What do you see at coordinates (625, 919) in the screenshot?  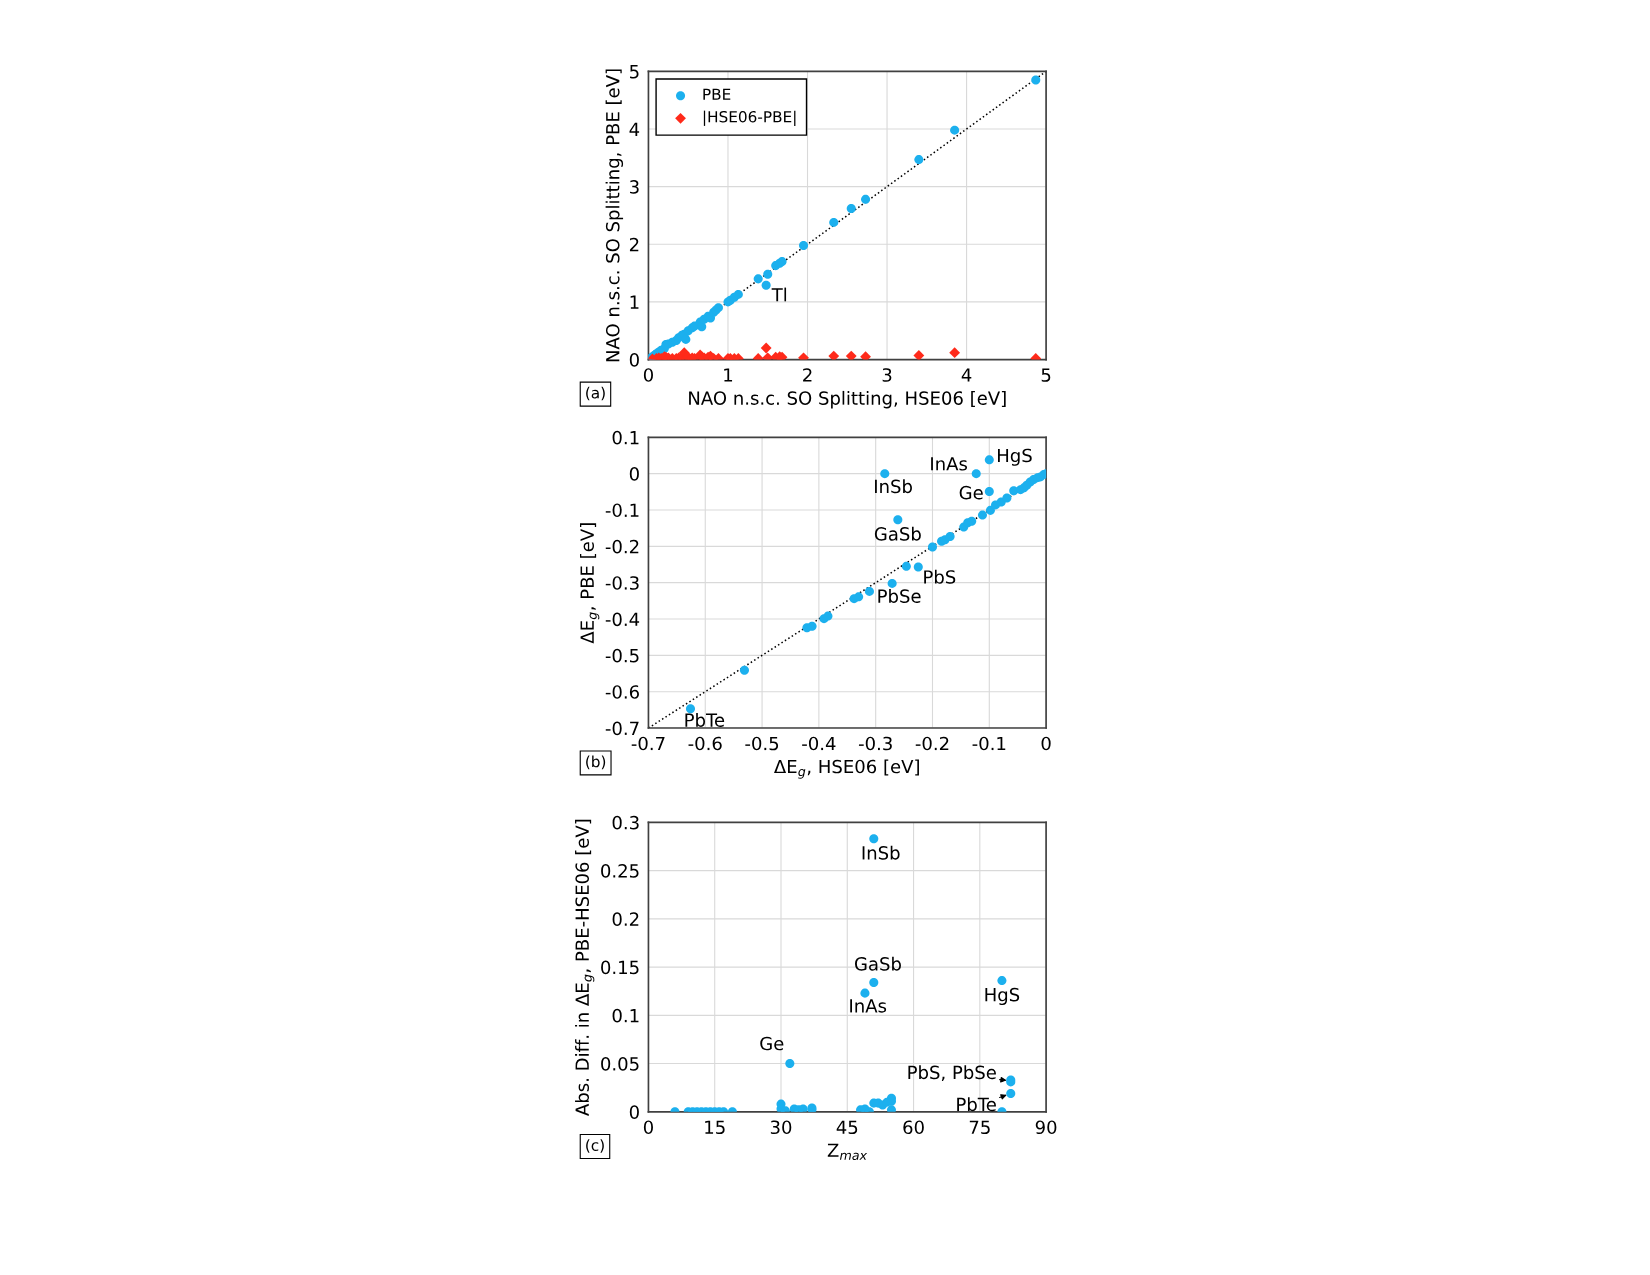 I see `y-tick-label: 0.2` at bounding box center [625, 919].